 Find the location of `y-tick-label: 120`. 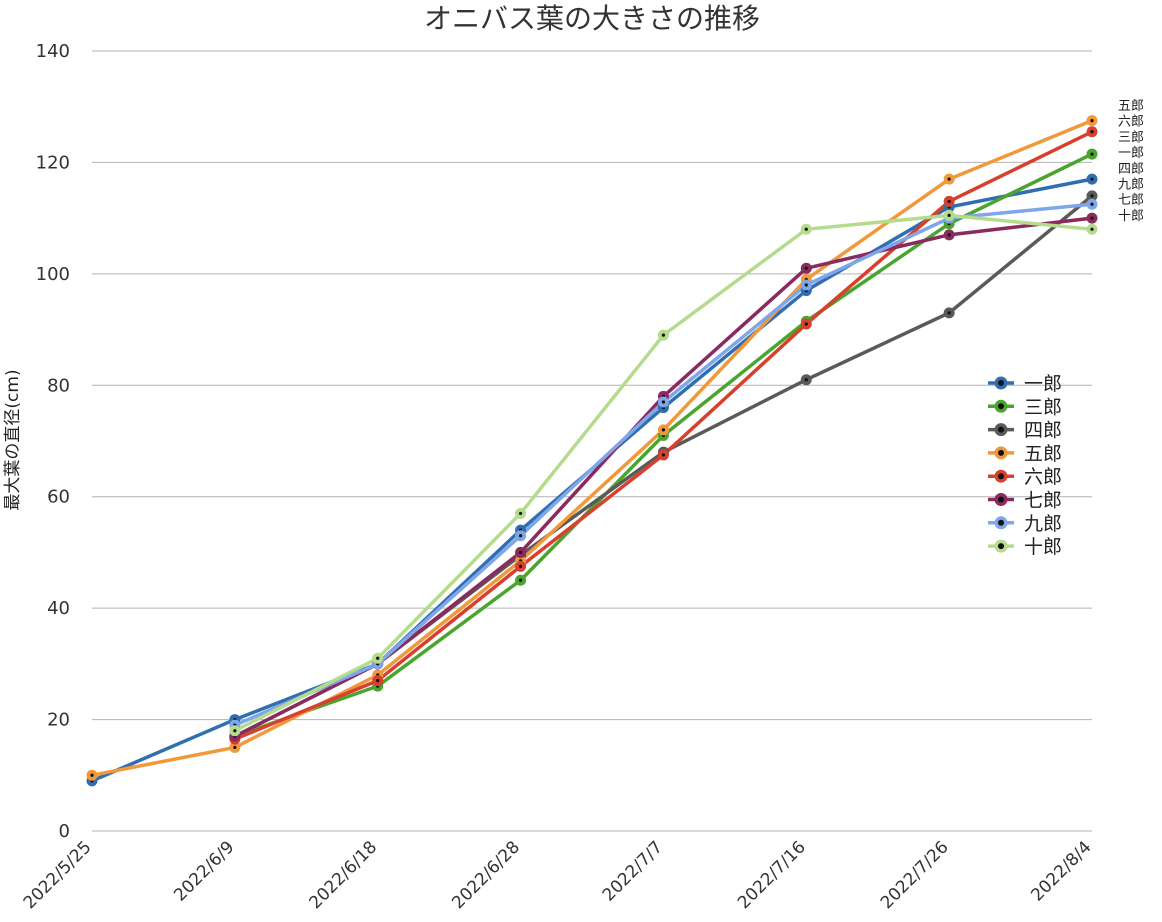

y-tick-label: 120 is located at coordinates (53, 162).